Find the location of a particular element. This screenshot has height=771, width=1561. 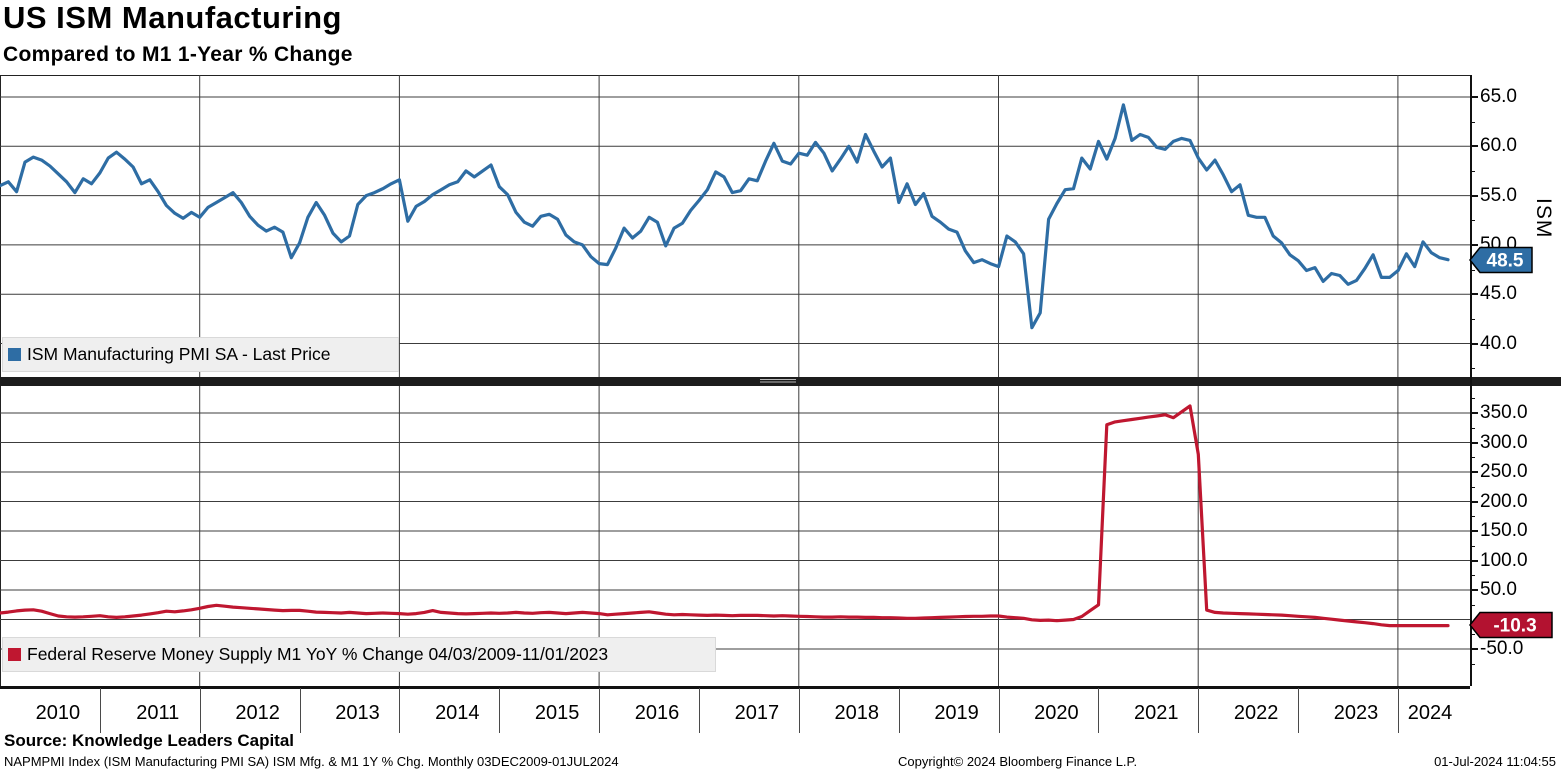

m1-last-value: -10.3 is located at coordinates (1514, 626).